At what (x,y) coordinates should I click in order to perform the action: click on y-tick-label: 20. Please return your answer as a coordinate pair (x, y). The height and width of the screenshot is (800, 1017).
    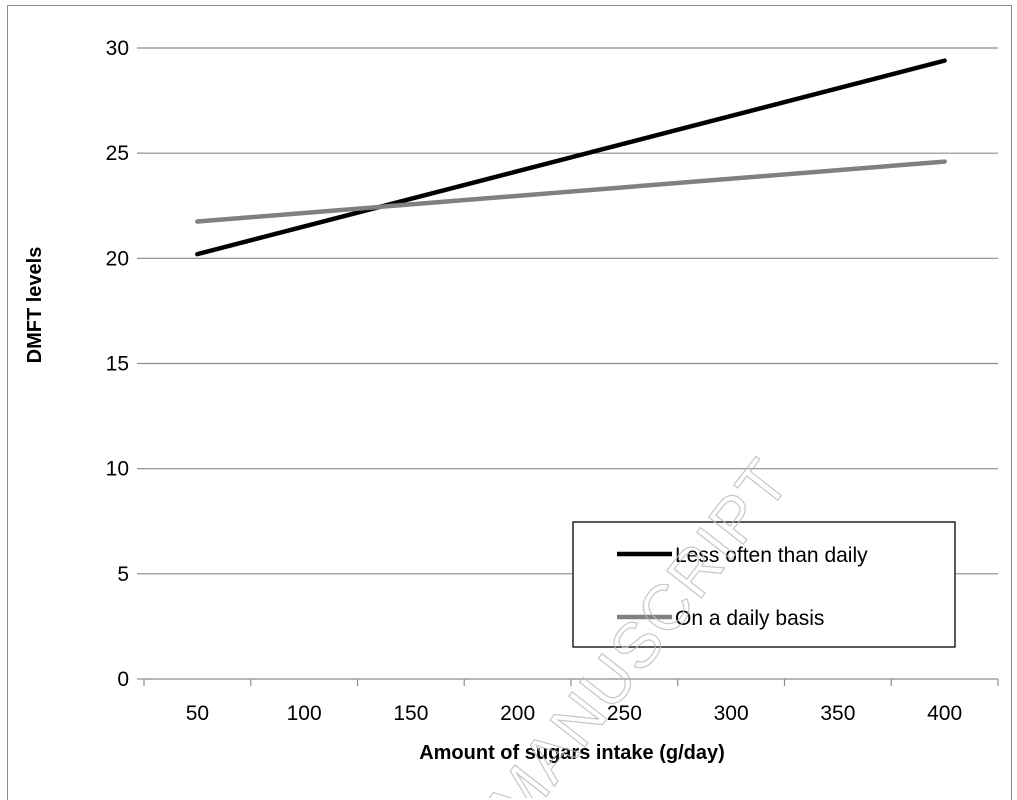
    Looking at the image, I should click on (117, 258).